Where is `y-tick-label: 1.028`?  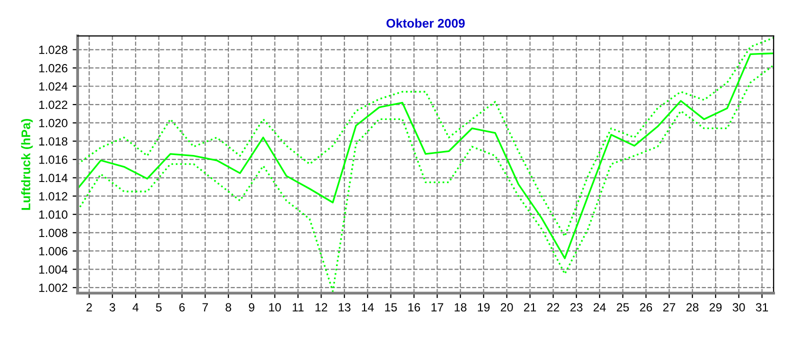
y-tick-label: 1.028 is located at coordinates (53, 50).